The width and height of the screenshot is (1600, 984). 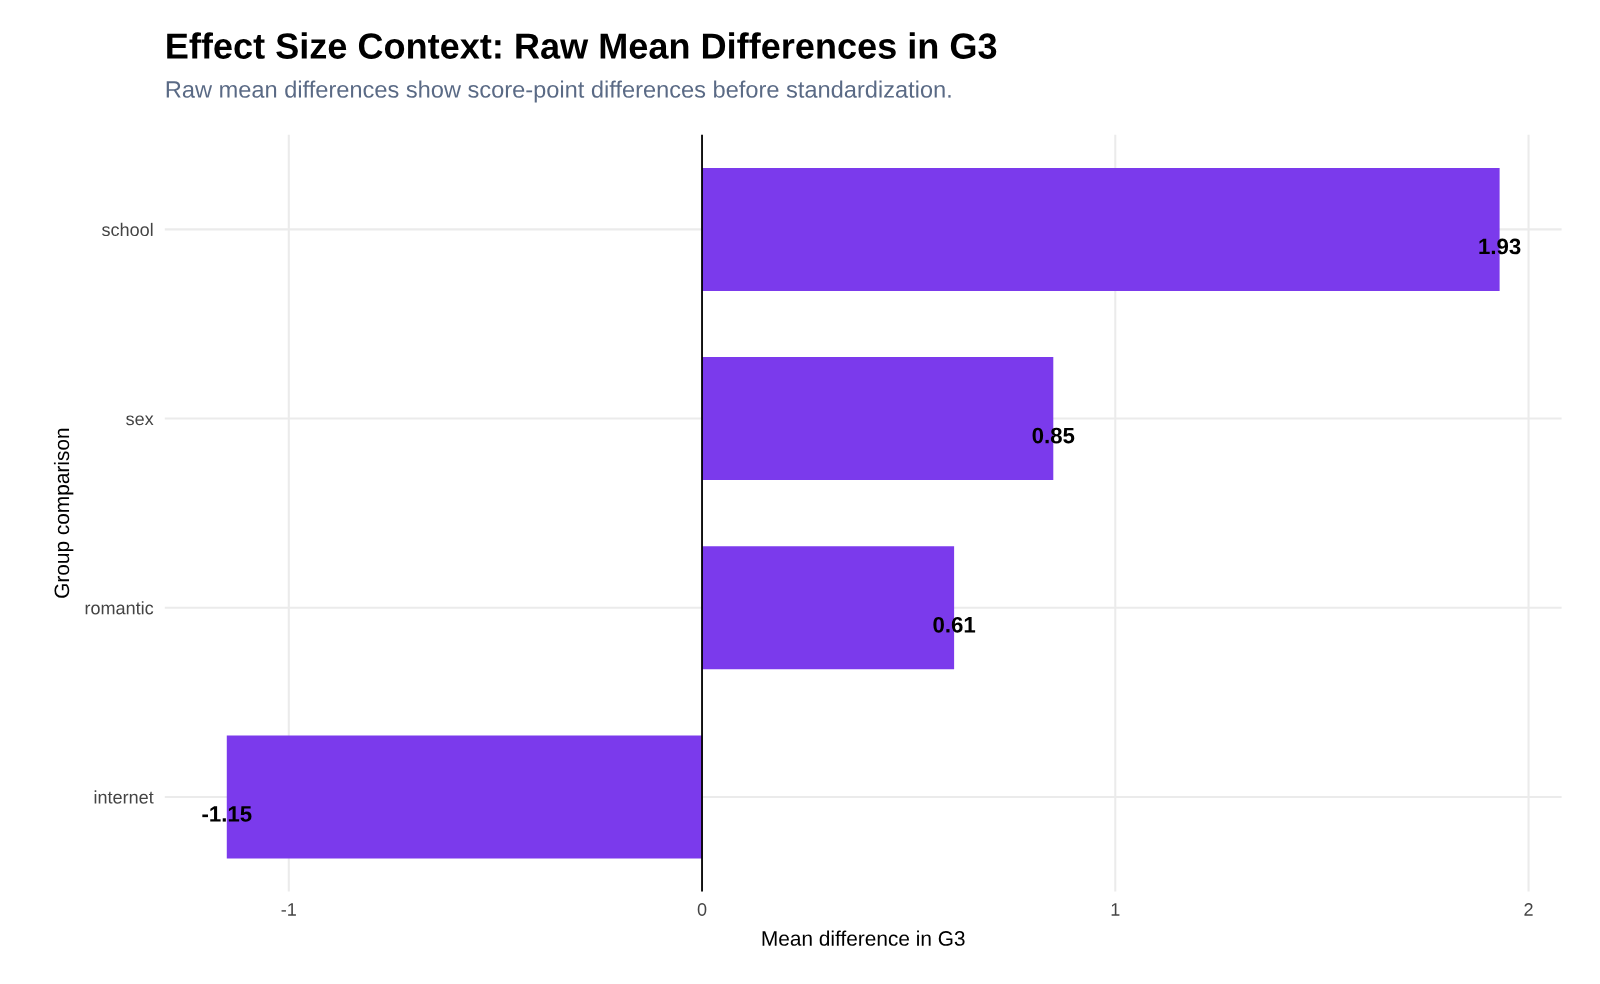 What do you see at coordinates (1528, 909) in the screenshot?
I see `x-tick-label: 2` at bounding box center [1528, 909].